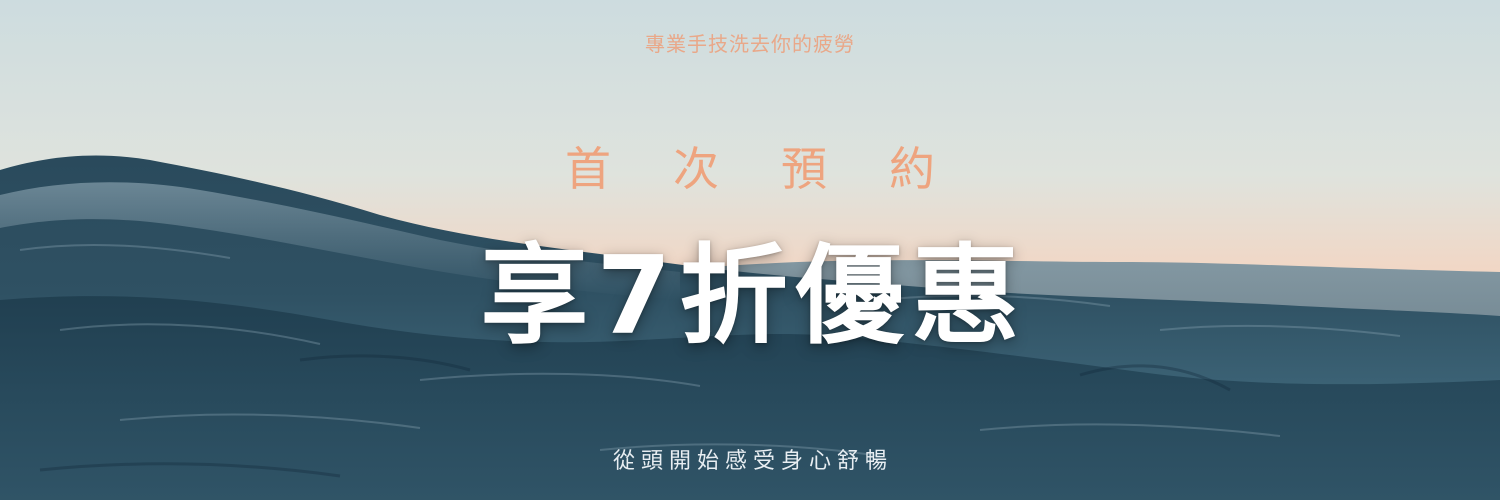 Image resolution: width=1500 pixels, height=500 pixels. I want to click on tagline-text: 專業手技洗去你的疲勞, so click(750, 44).